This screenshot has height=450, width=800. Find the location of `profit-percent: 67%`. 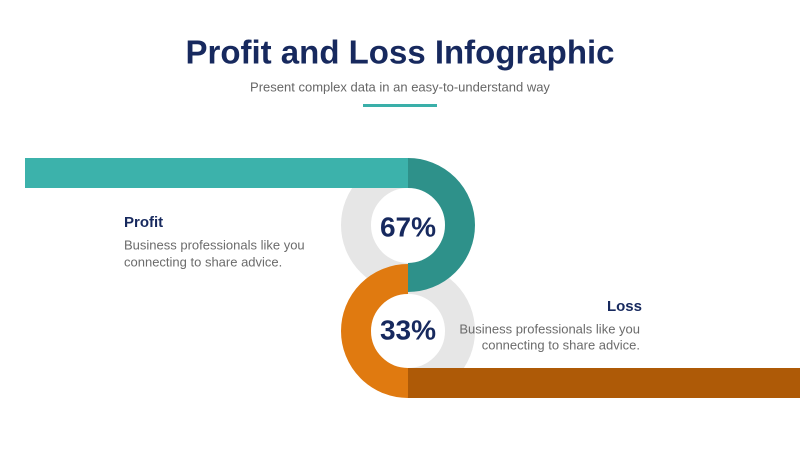

profit-percent: 67% is located at coordinates (408, 226).